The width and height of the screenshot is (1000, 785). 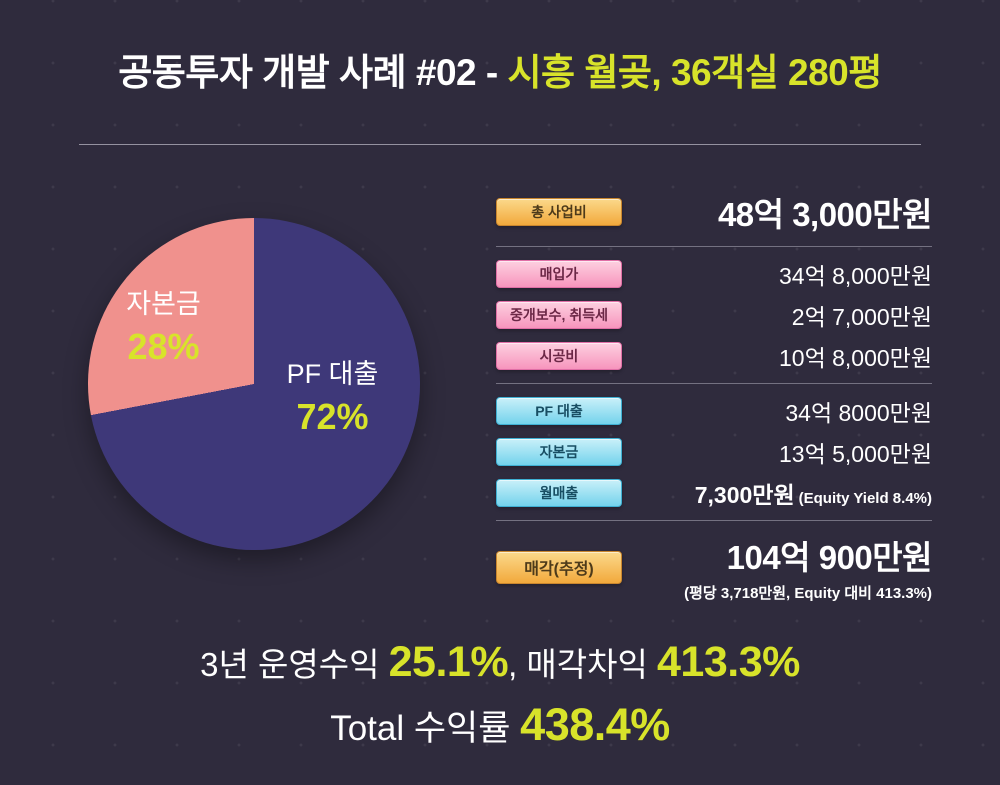 I want to click on summary-operating-value: 25.1%, so click(x=448, y=662).